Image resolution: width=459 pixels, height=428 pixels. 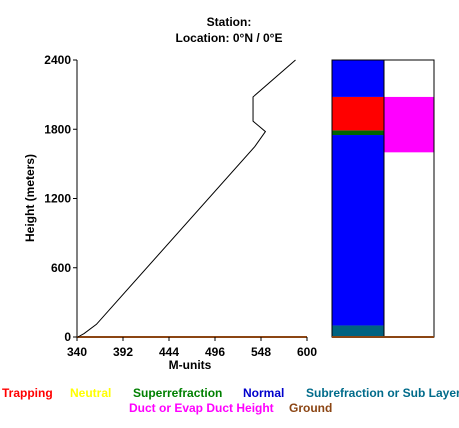 What do you see at coordinates (358, 113) in the screenshot?
I see `layer-segment-trapping` at bounding box center [358, 113].